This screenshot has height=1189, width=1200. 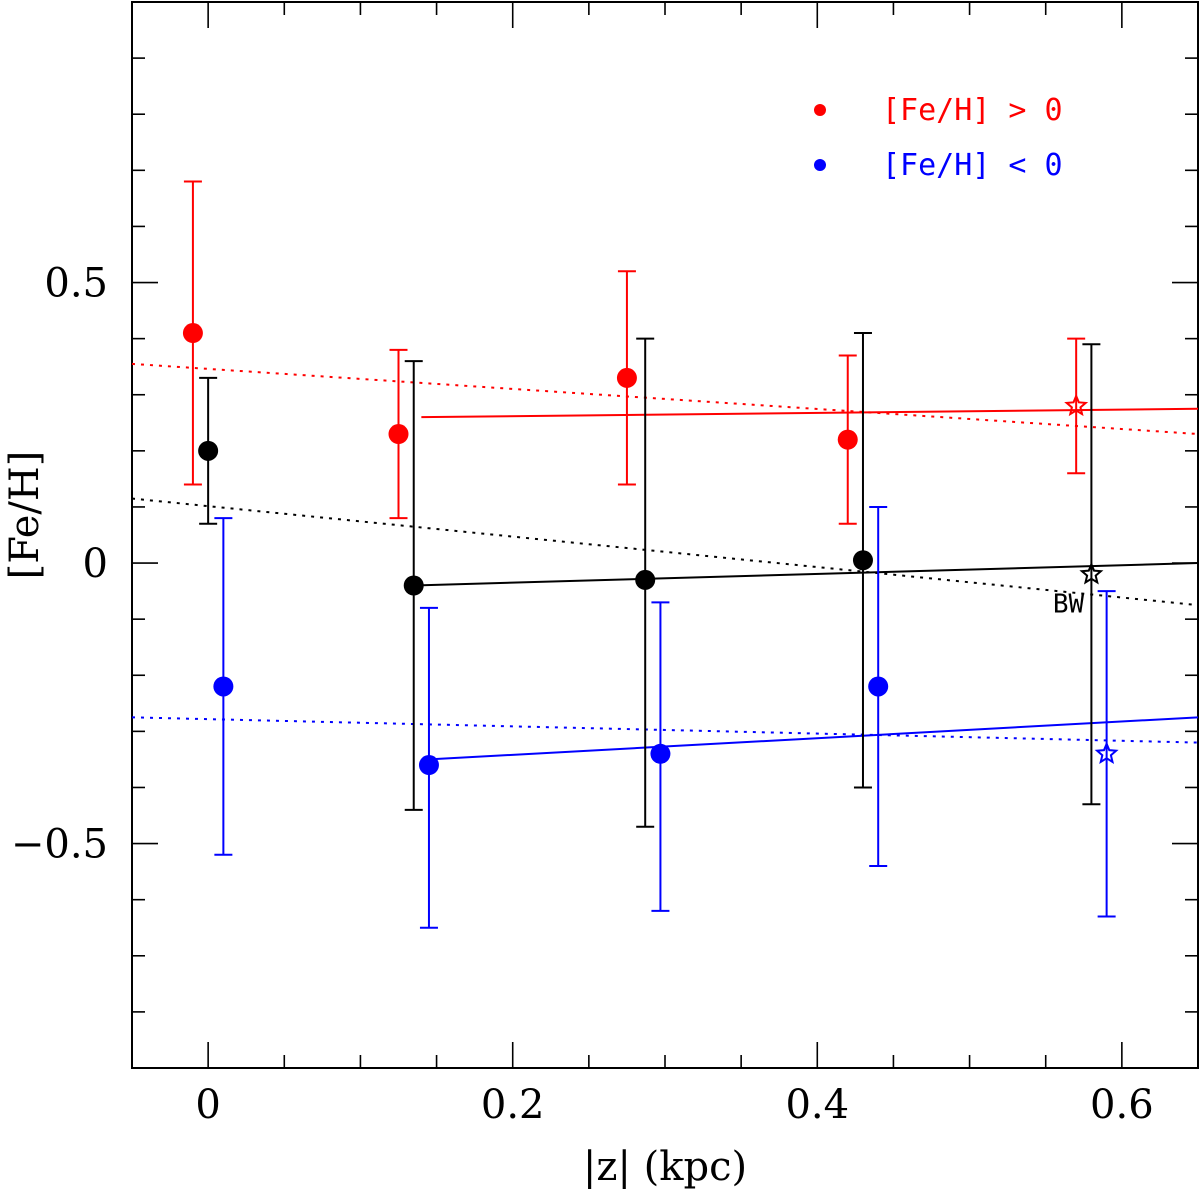 What do you see at coordinates (665, 1166) in the screenshot?
I see `x-axis-title: |z| (kpc)` at bounding box center [665, 1166].